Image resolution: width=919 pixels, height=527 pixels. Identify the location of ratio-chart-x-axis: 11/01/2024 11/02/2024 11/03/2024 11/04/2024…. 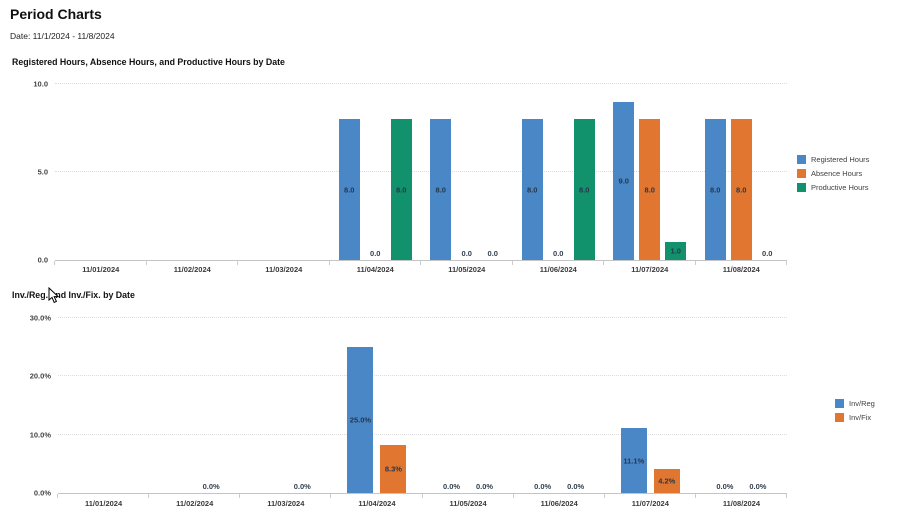
(422, 503).